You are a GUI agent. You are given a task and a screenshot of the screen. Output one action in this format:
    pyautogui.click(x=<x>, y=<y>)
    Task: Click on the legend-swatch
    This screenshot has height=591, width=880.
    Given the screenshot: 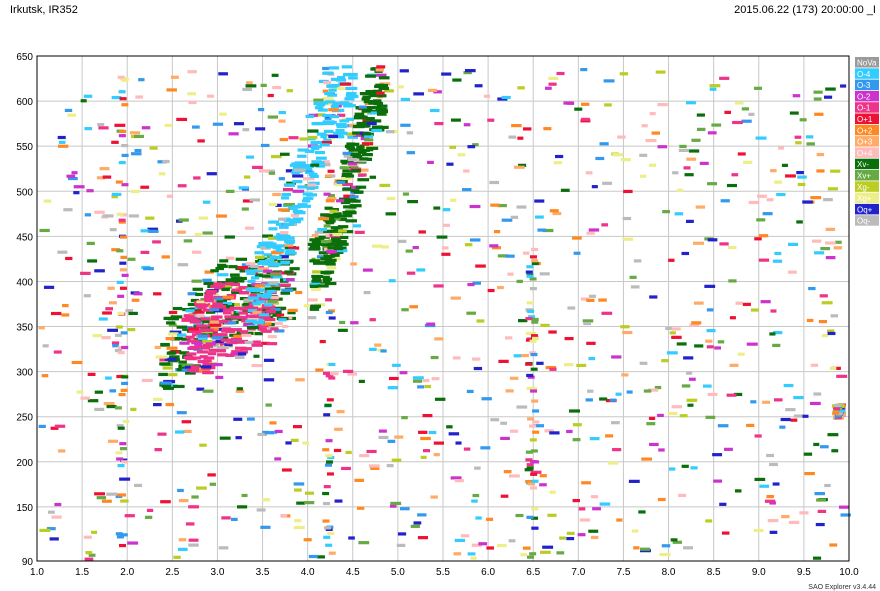 What is the action you would take?
    pyautogui.click(x=867, y=107)
    